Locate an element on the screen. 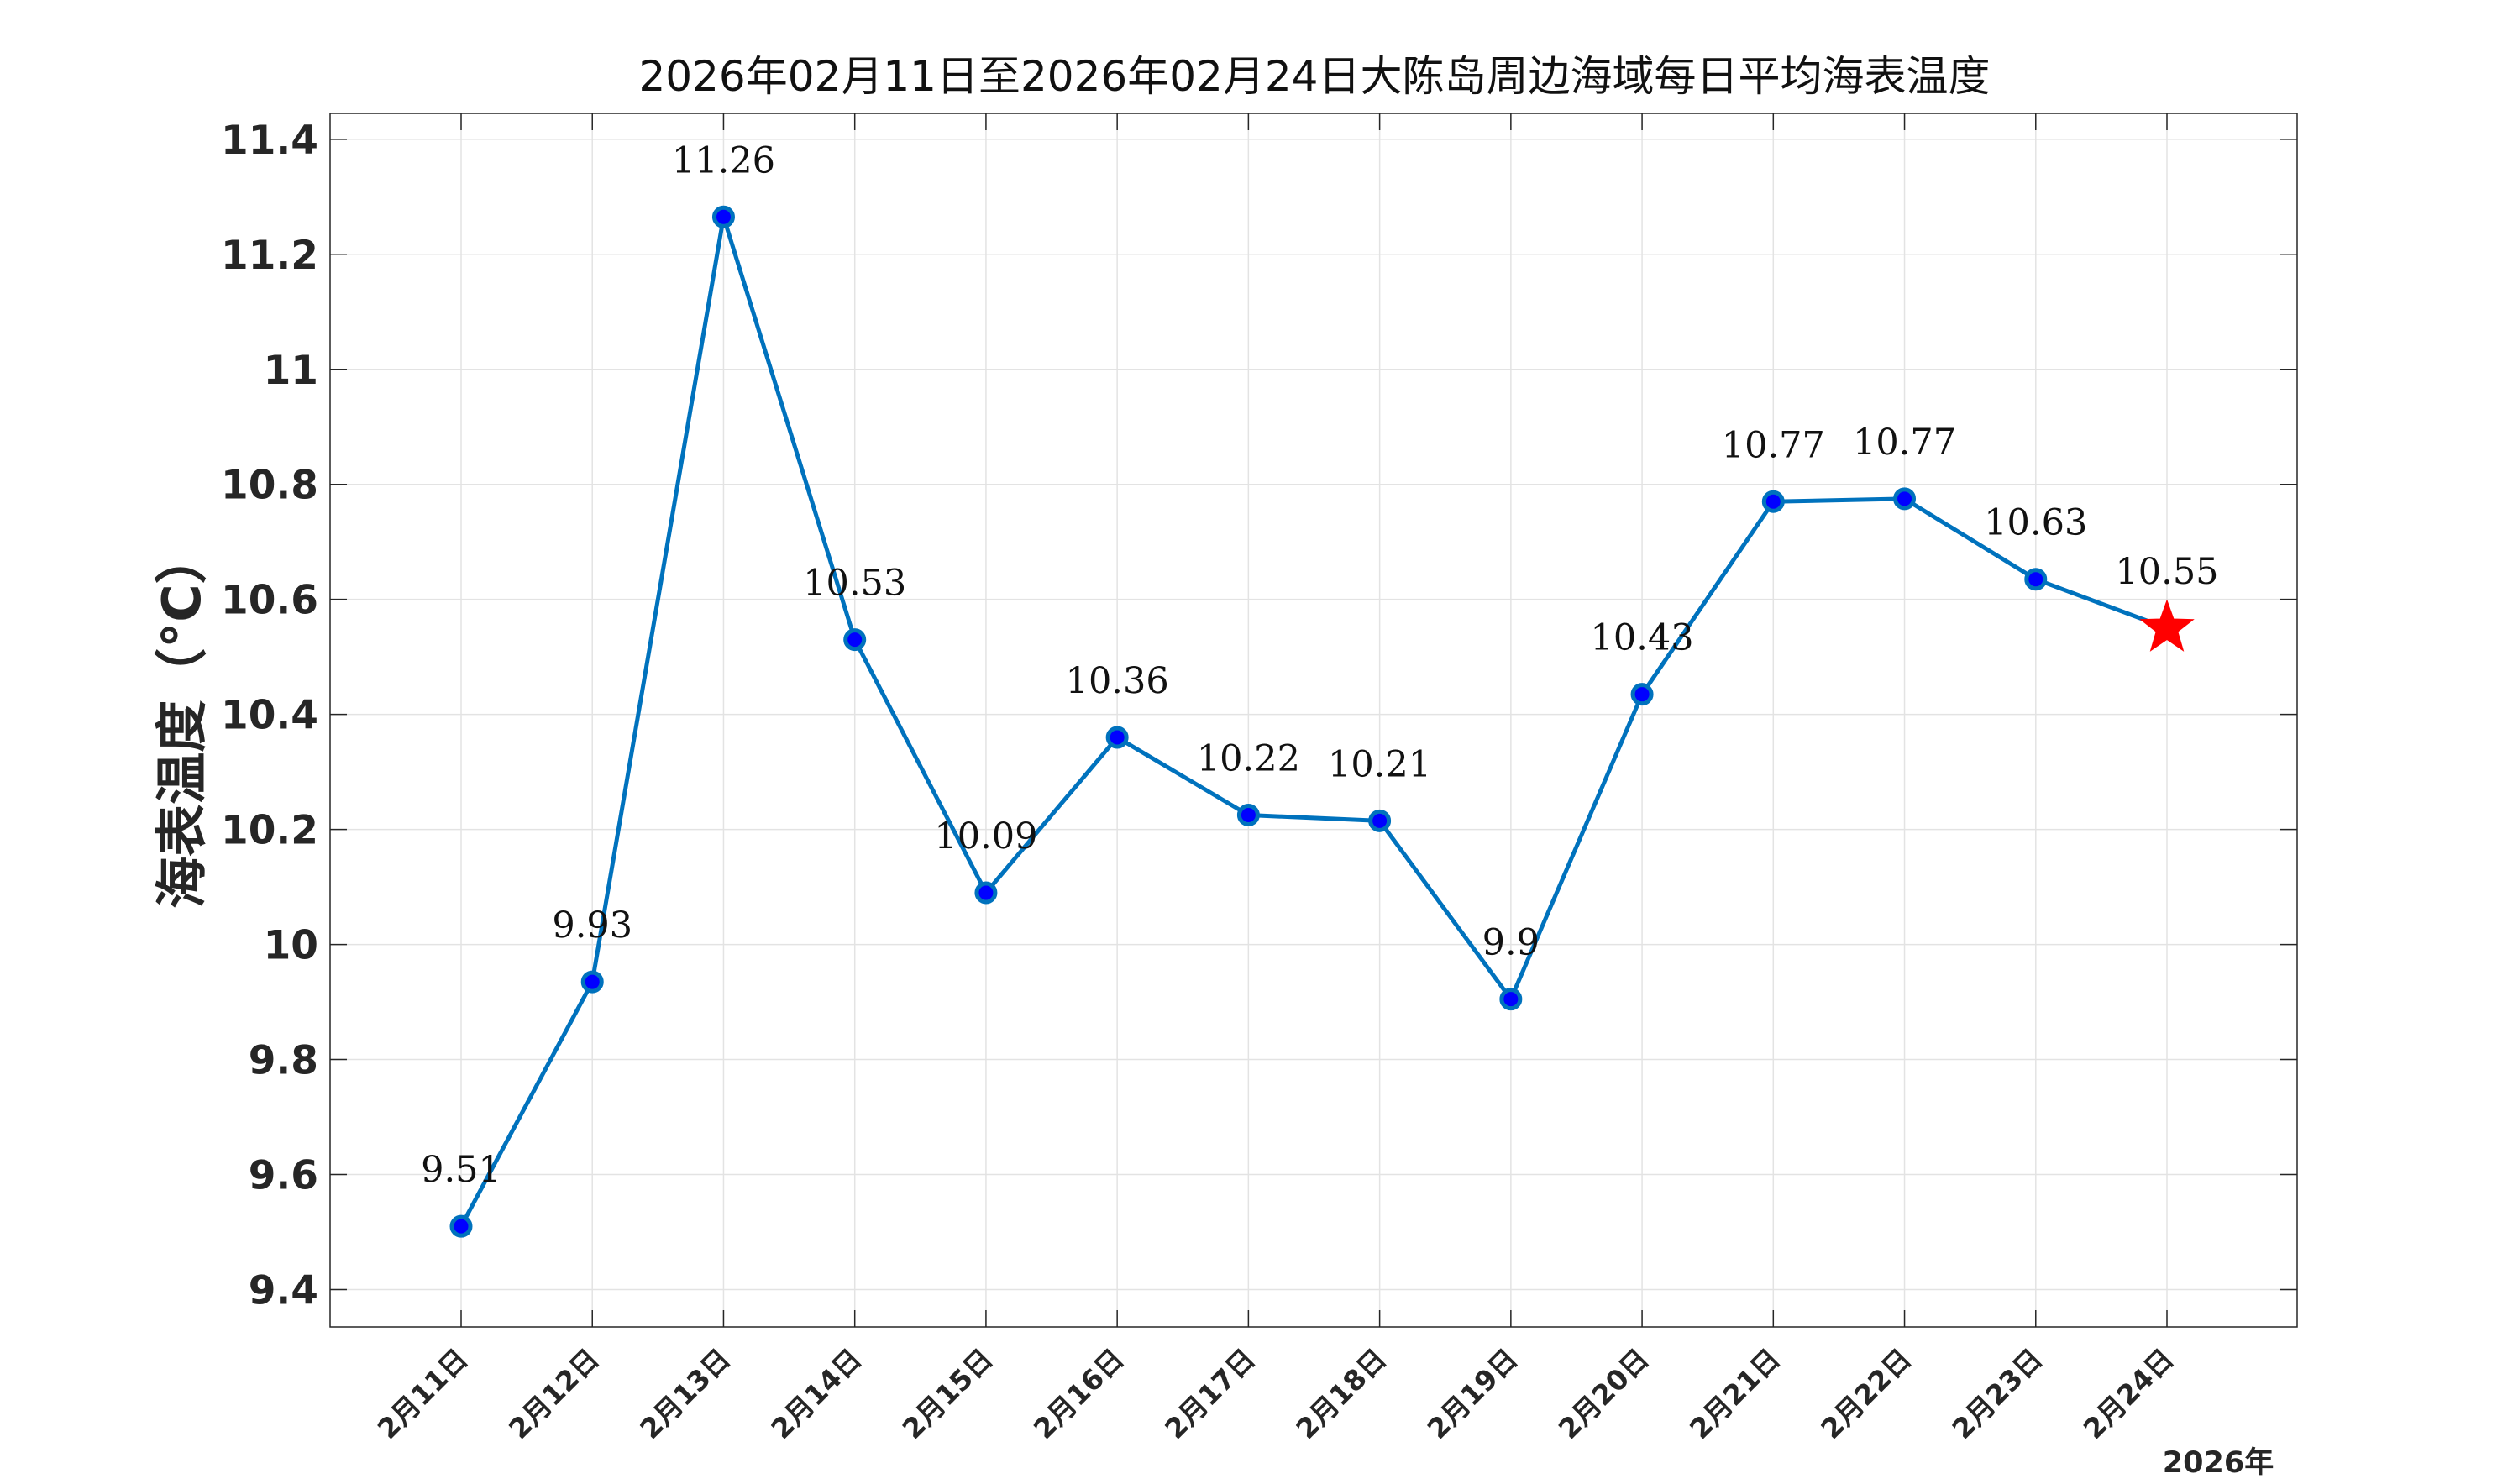 This screenshot has width=2513, height=1484. data-label: 10.43 is located at coordinates (1643, 638).